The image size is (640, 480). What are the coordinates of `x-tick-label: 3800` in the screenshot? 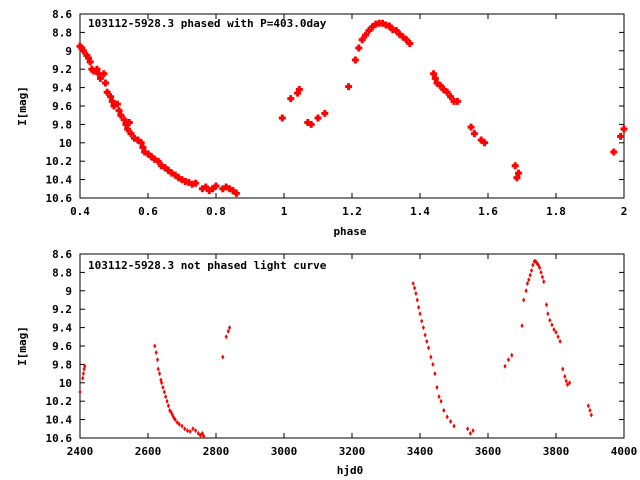 It's located at (556, 451).